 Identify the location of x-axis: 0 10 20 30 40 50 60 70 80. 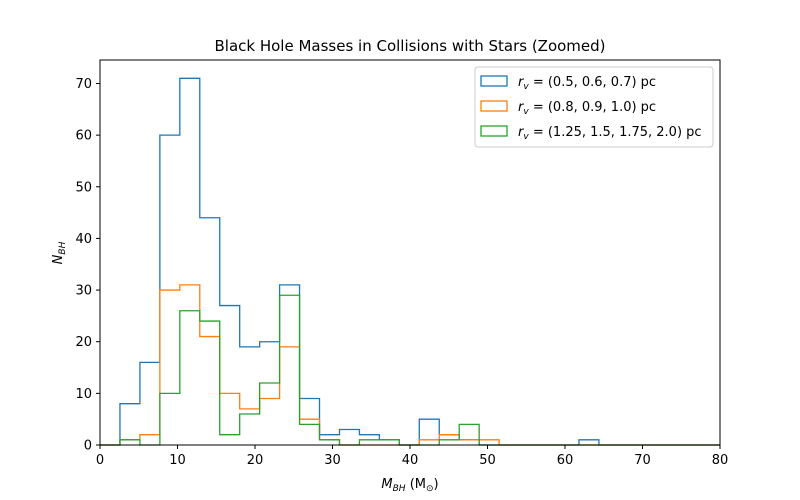
(412, 456).